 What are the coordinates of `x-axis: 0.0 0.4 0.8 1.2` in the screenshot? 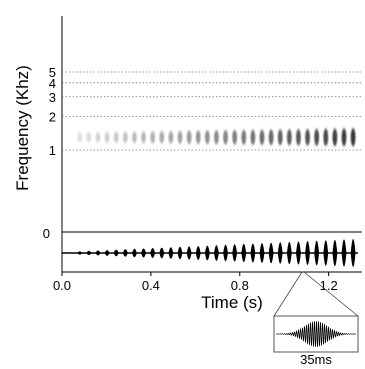 It's located at (207, 282).